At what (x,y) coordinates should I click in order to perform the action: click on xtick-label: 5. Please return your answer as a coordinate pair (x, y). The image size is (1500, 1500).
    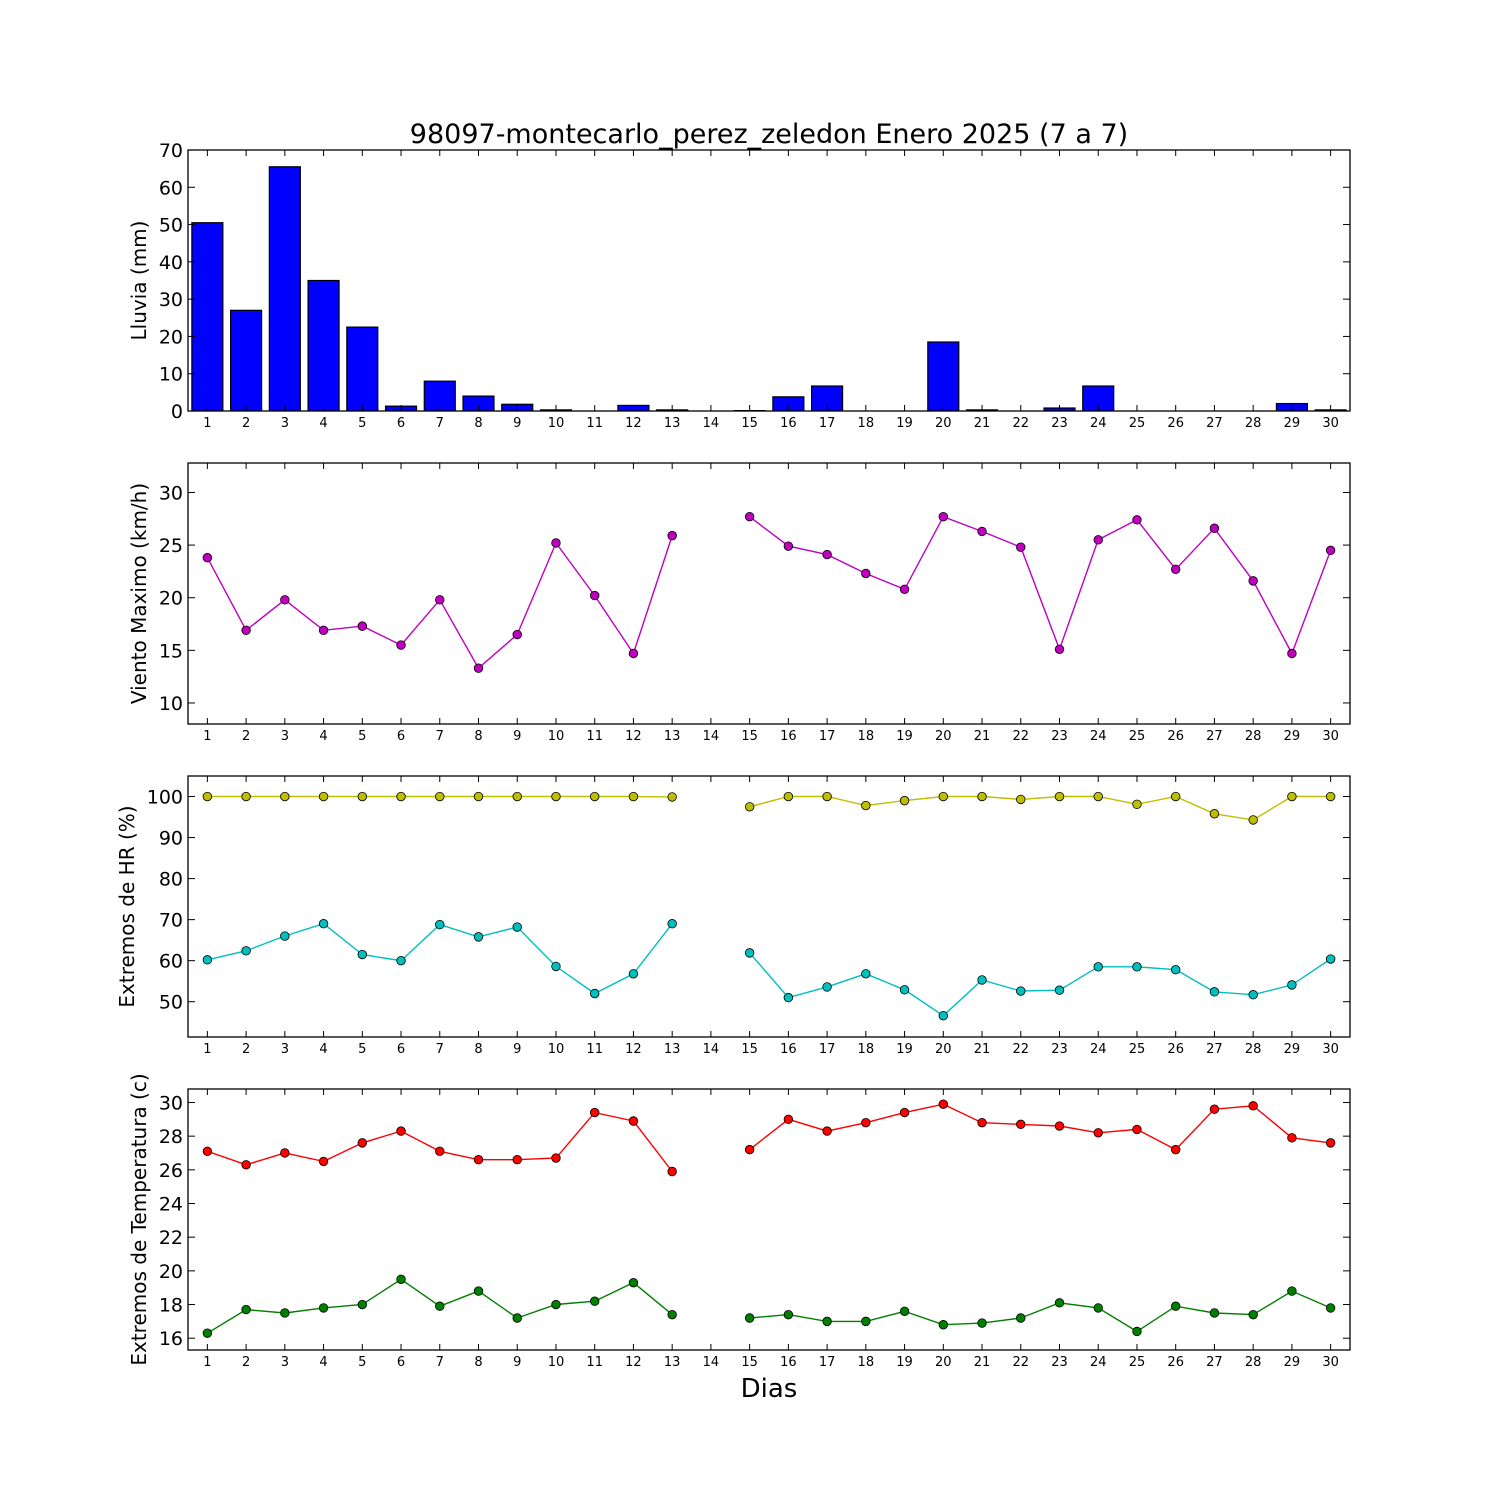
    Looking at the image, I should click on (362, 423).